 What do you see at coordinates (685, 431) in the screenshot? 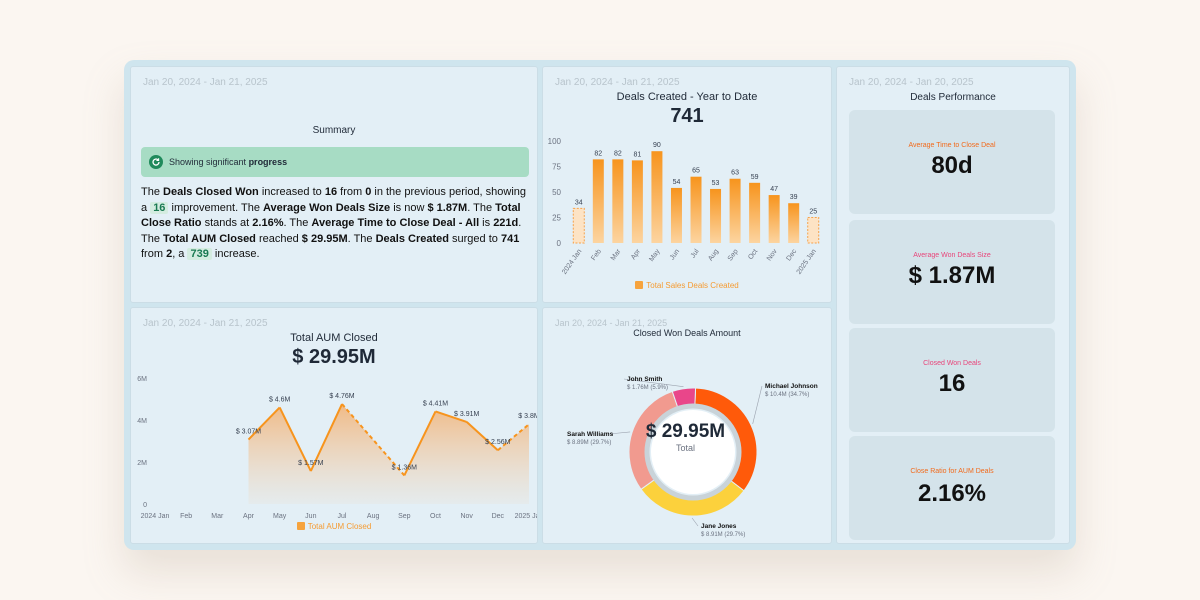
I see `donut-center-value: $ 29.95M` at bounding box center [685, 431].